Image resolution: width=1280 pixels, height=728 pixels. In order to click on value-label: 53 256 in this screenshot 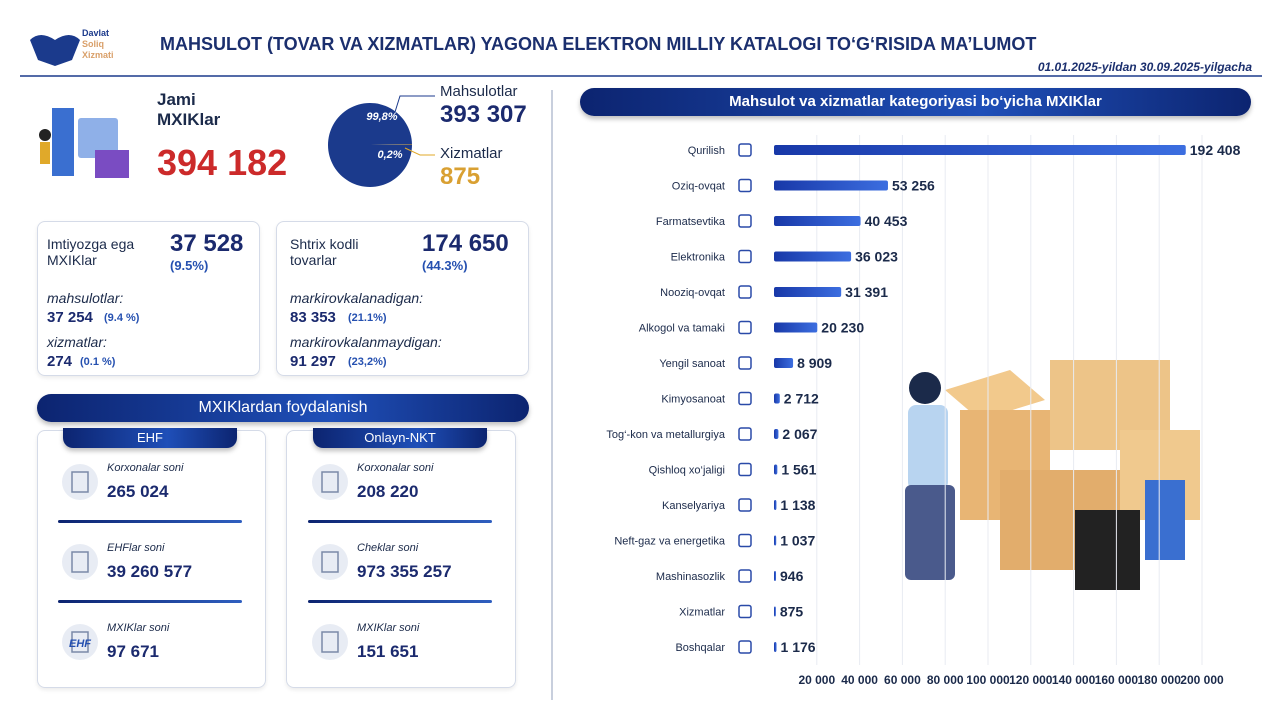, I will do `click(913, 186)`.